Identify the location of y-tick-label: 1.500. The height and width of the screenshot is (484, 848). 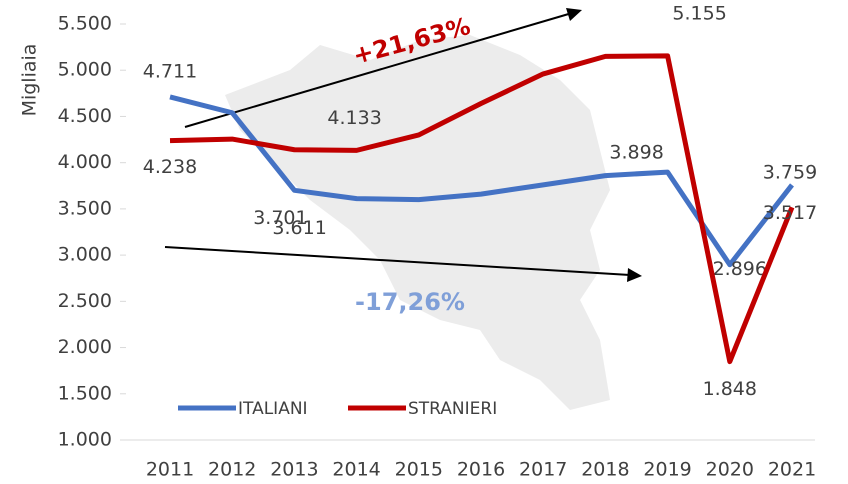
(85, 393).